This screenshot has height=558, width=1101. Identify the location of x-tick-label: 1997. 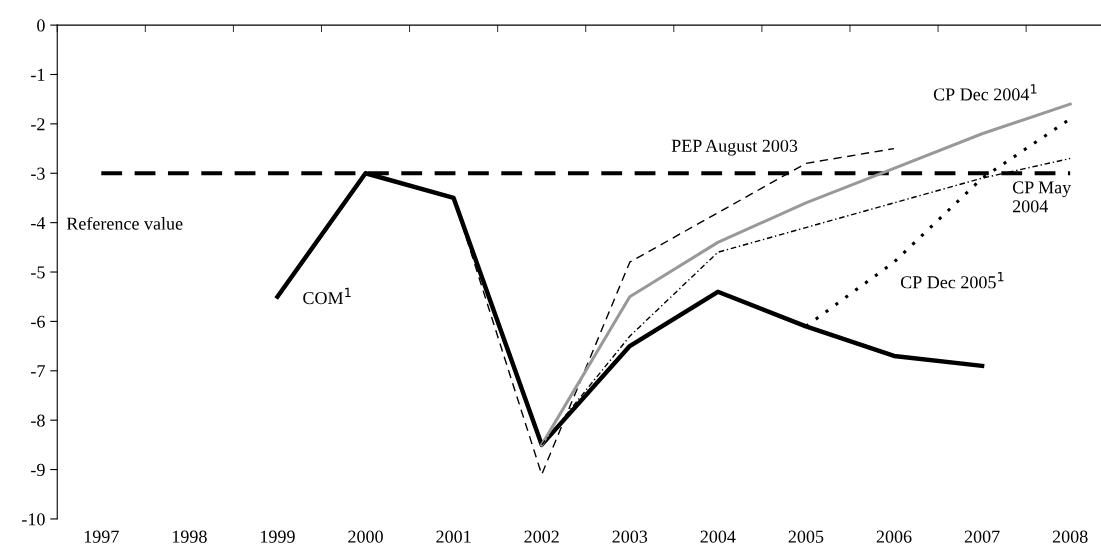
(101, 536).